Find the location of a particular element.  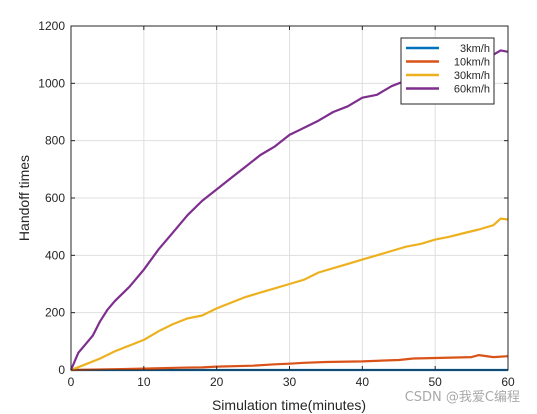

legend-label-3km-h: 3km/h is located at coordinates (475, 49).